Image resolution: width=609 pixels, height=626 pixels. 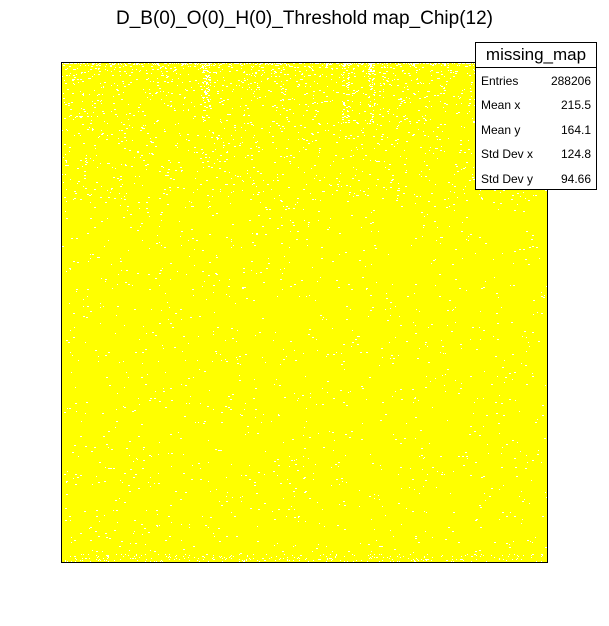 What do you see at coordinates (575, 178) in the screenshot?
I see `stats-value: 94.66` at bounding box center [575, 178].